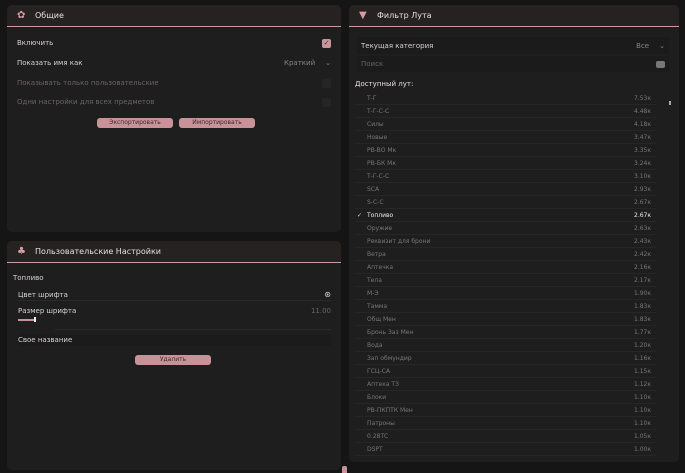  Describe the element at coordinates (390, 410) in the screenshot. I see `loot-item-name: PB-ПКПТК Мен` at that location.